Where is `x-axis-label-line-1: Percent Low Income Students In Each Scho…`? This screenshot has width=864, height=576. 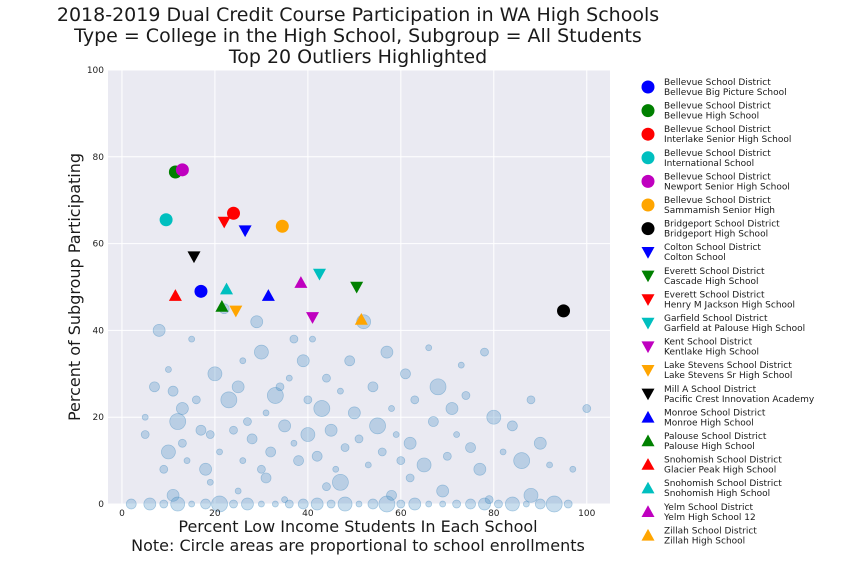
x-axis-label-line-1: Percent Low Income Students In Each Scho… is located at coordinates (357, 526).